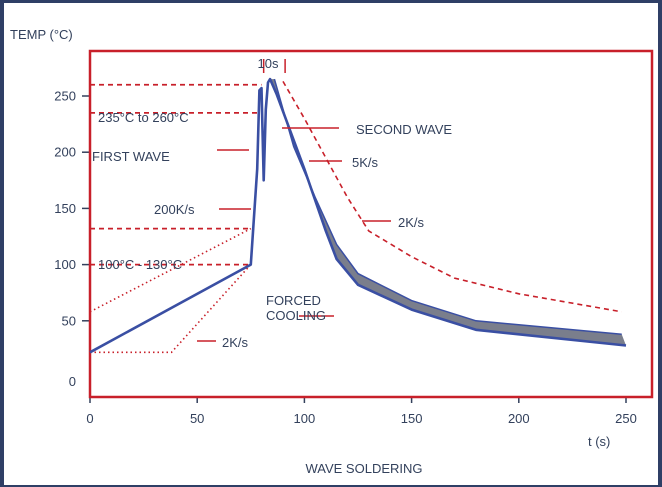  What do you see at coordinates (296, 315) in the screenshot?
I see `forced-cooling-label-2: COOLING` at bounding box center [296, 315].